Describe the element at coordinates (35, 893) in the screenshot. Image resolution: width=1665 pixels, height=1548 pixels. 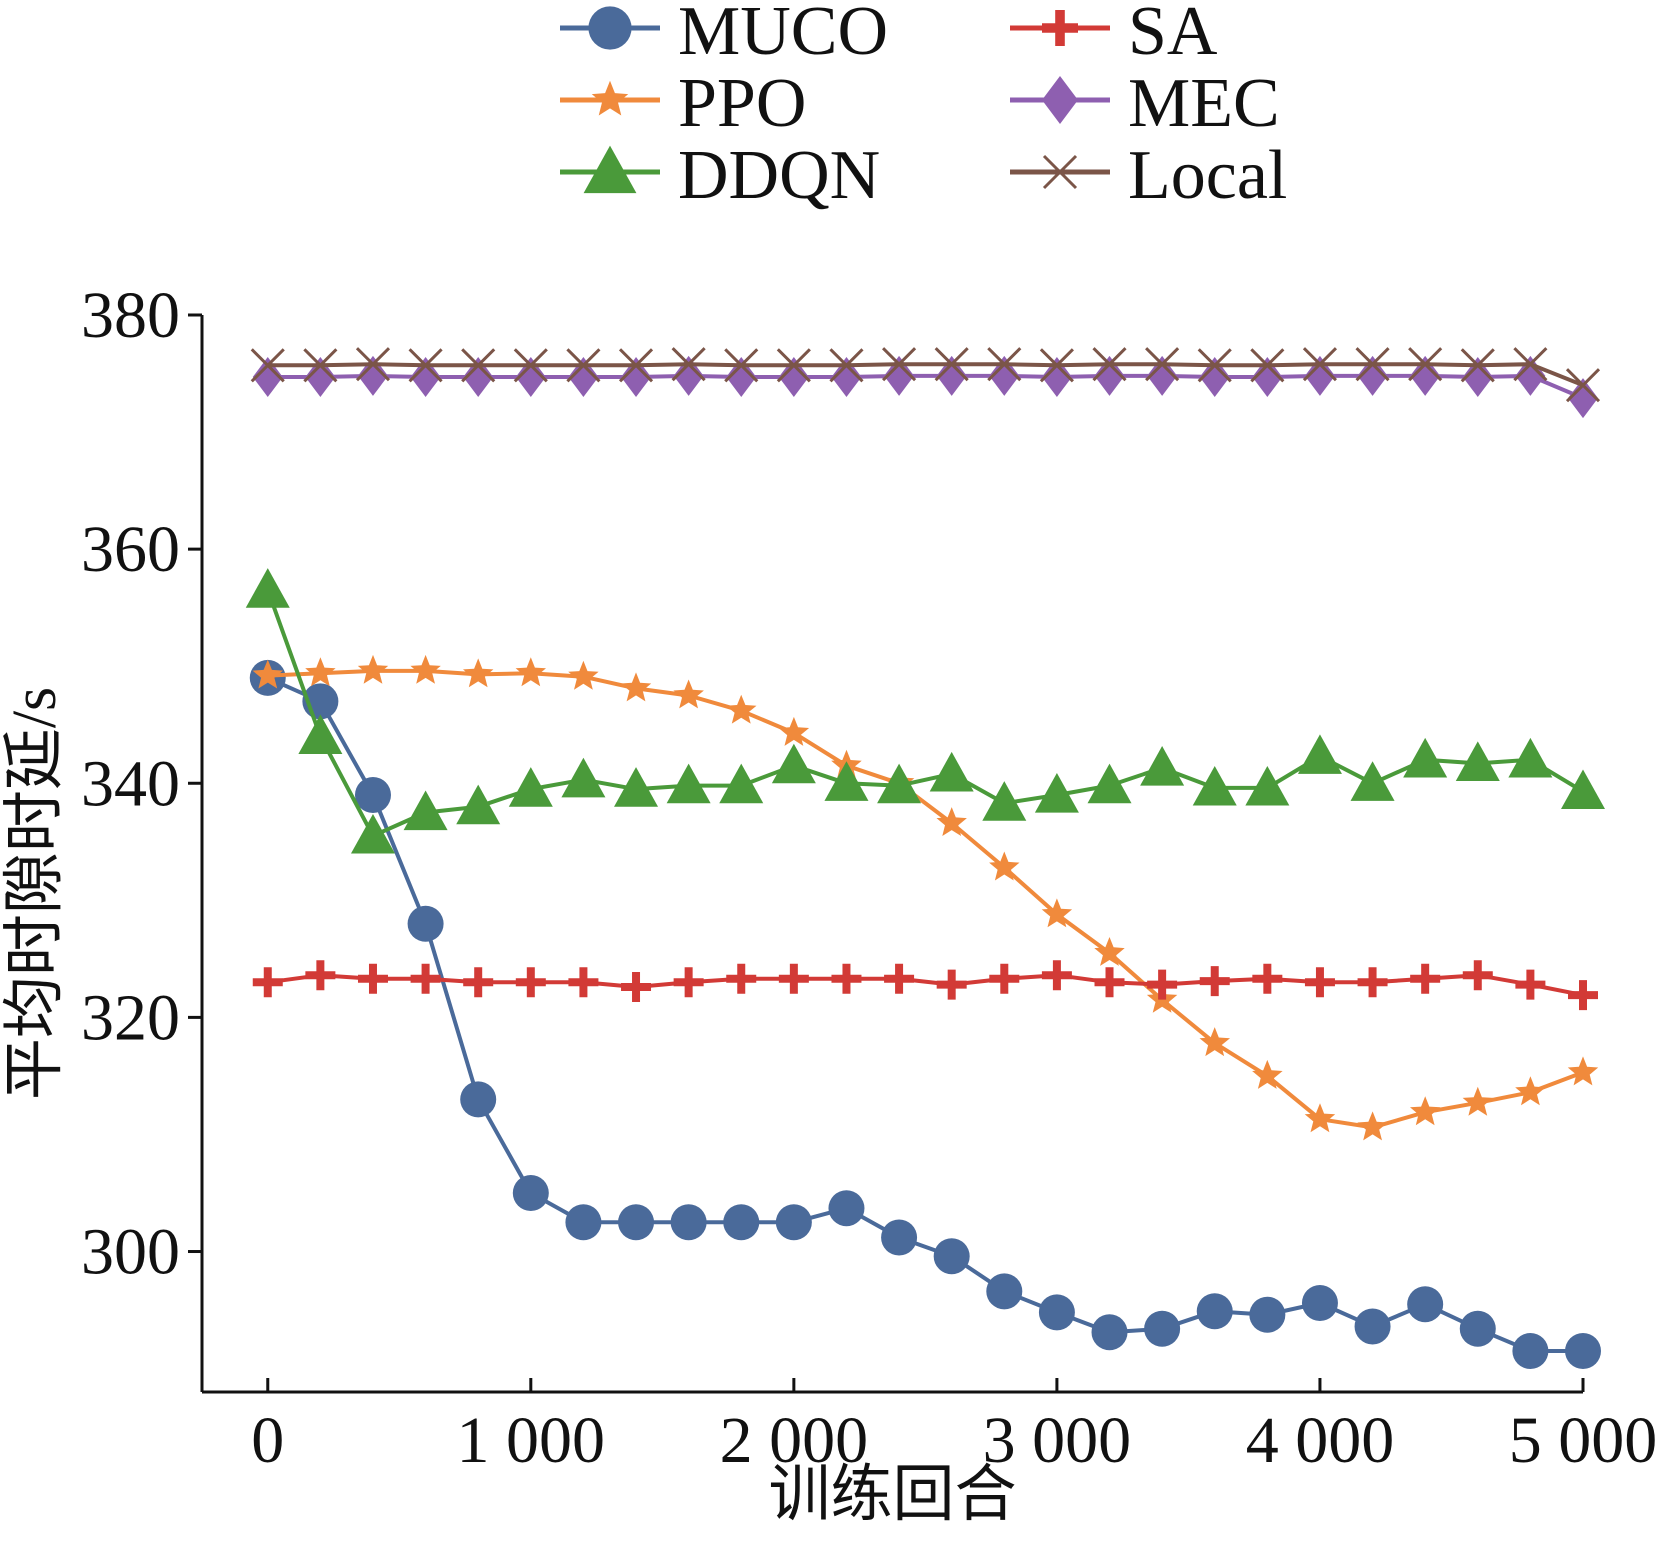
I see `y-axis-title: 平均时隙时延/s` at that location.